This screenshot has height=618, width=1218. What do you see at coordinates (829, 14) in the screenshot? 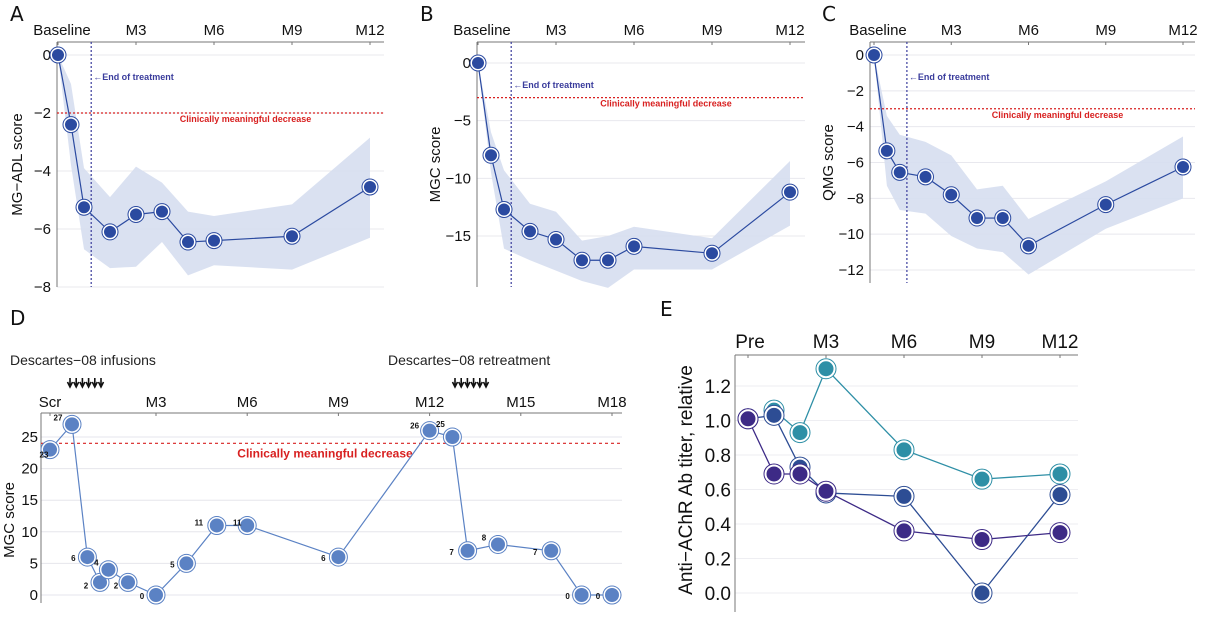
I see `panel-letter-c: C` at bounding box center [829, 14].